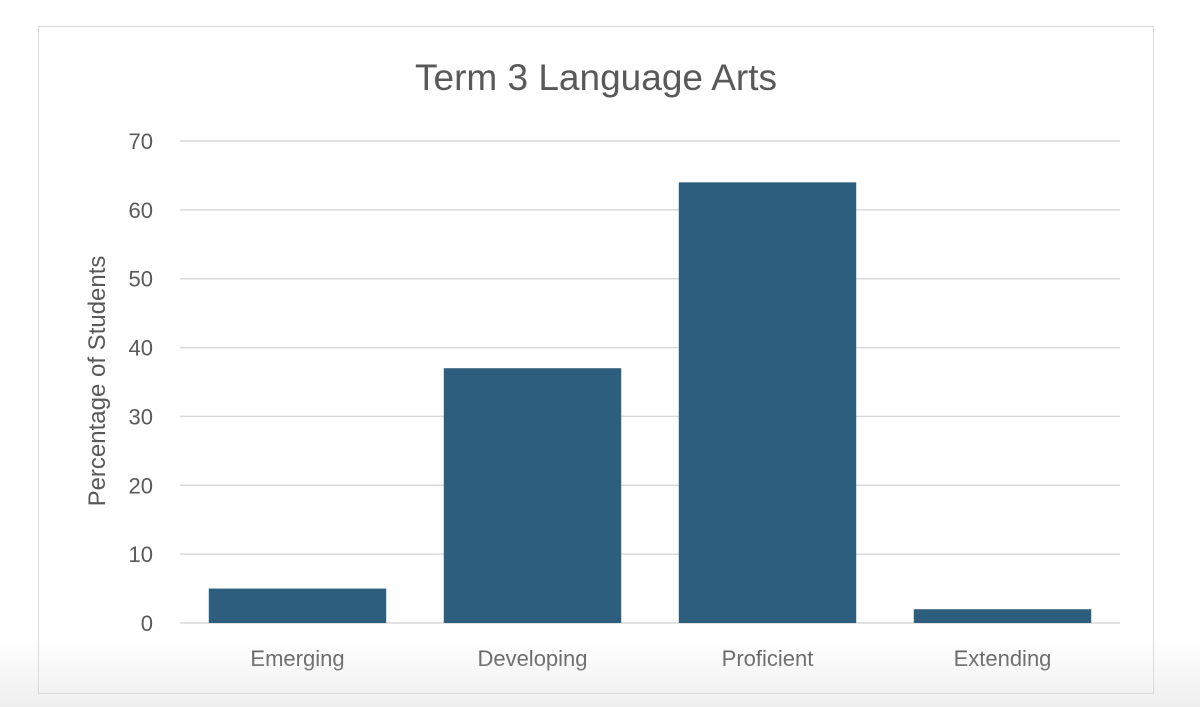 This screenshot has width=1200, height=707. I want to click on x-tick-label-emerging: Emerging, so click(297, 658).